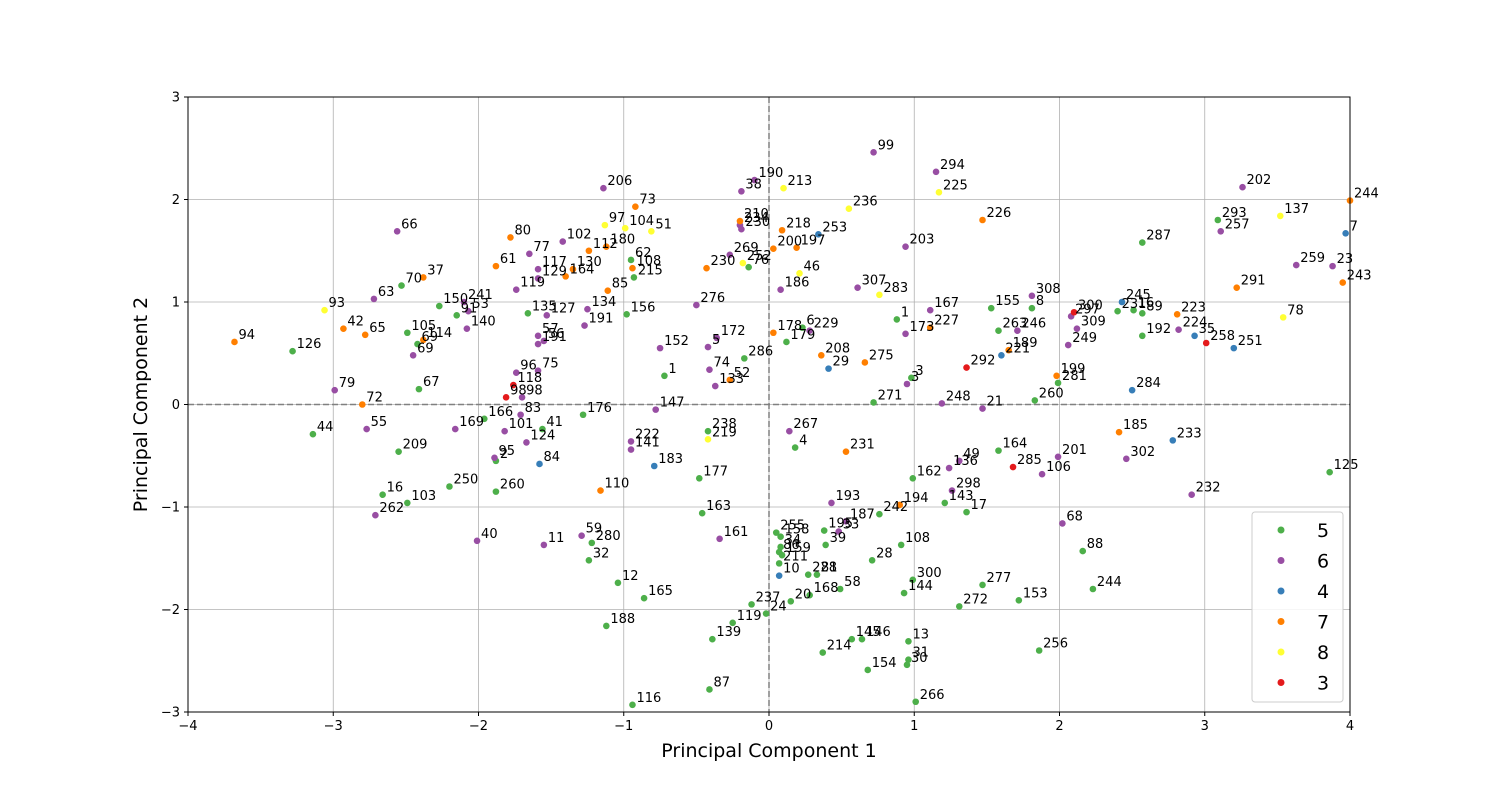 The width and height of the screenshot is (1500, 800). What do you see at coordinates (512, 485) in the screenshot?
I see `point-label: 260` at bounding box center [512, 485].